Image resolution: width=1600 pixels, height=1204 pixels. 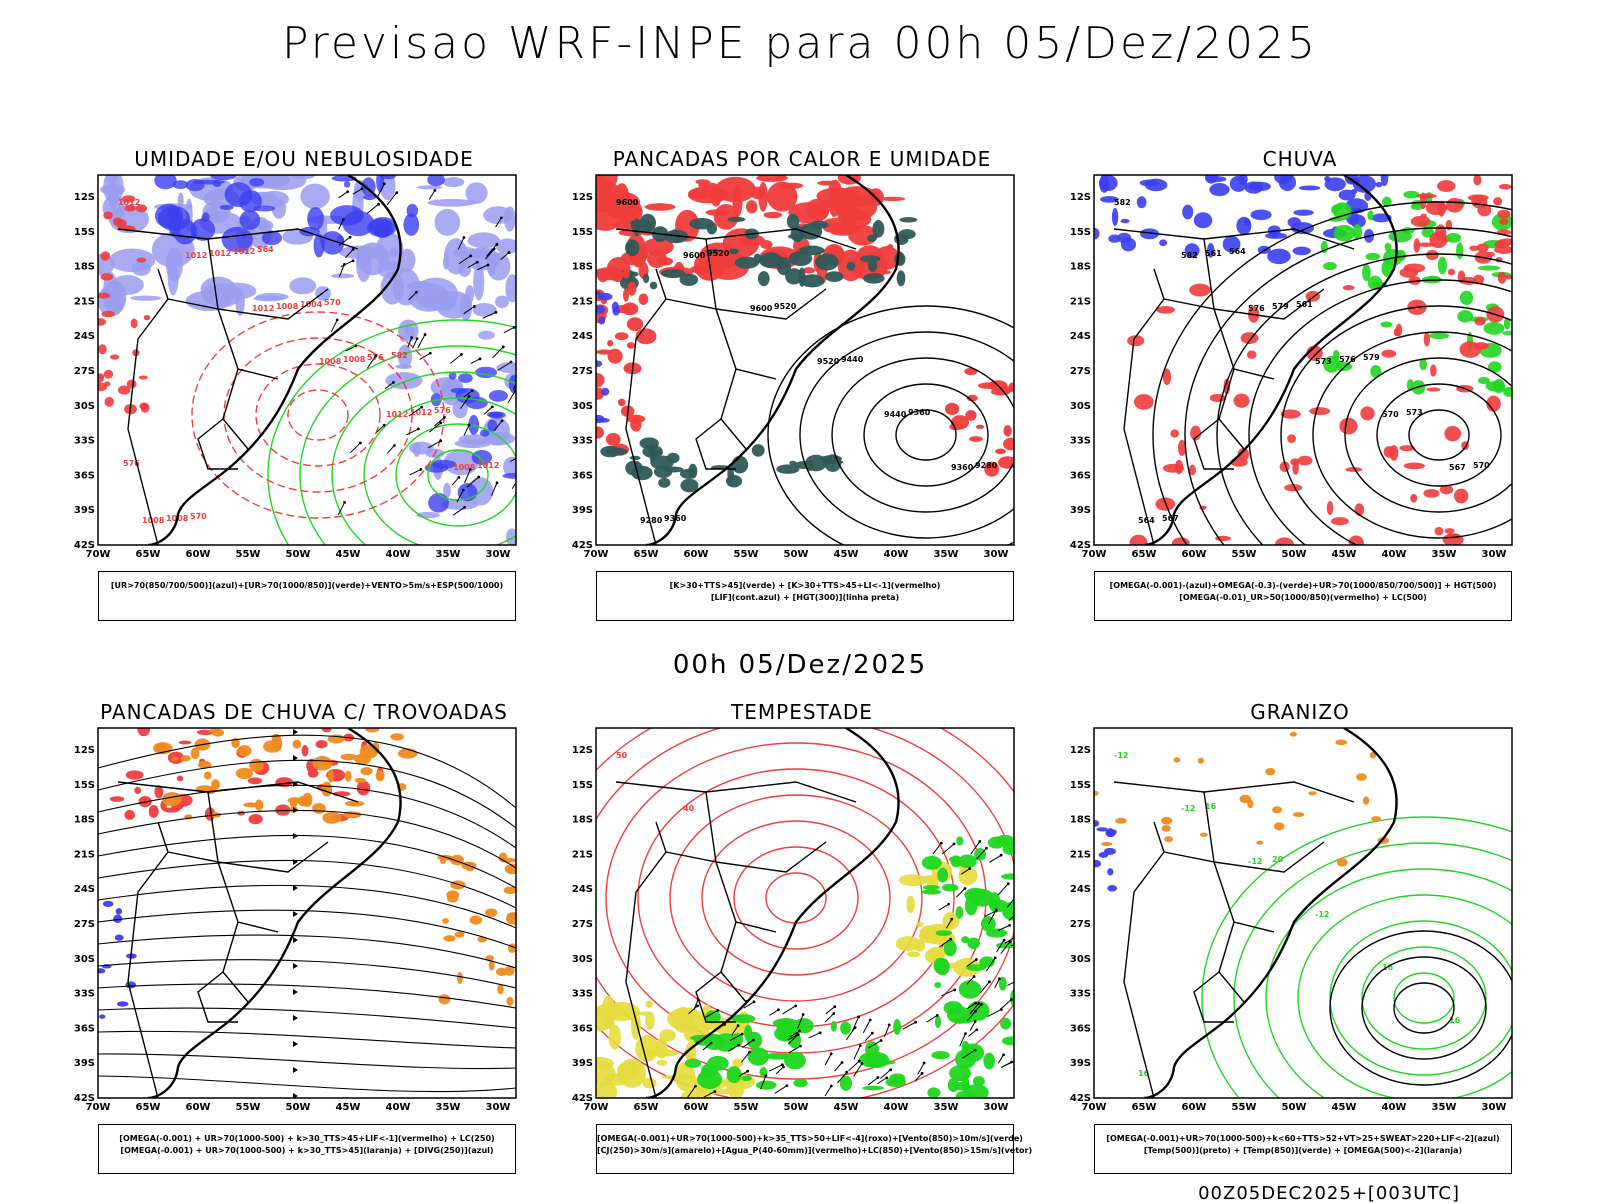 I want to click on lon-tick-label: 30W, so click(x=498, y=1107).